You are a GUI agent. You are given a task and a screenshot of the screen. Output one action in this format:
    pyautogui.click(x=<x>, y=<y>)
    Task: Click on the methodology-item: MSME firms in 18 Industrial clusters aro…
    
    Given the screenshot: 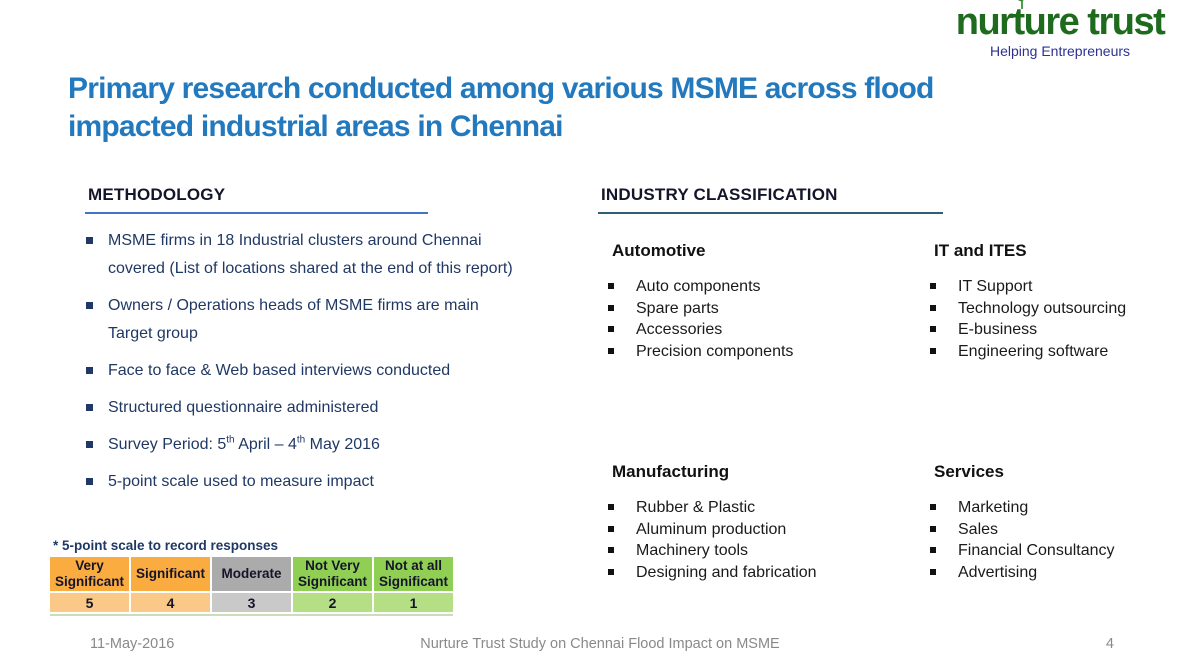 What is the action you would take?
    pyautogui.click(x=305, y=255)
    